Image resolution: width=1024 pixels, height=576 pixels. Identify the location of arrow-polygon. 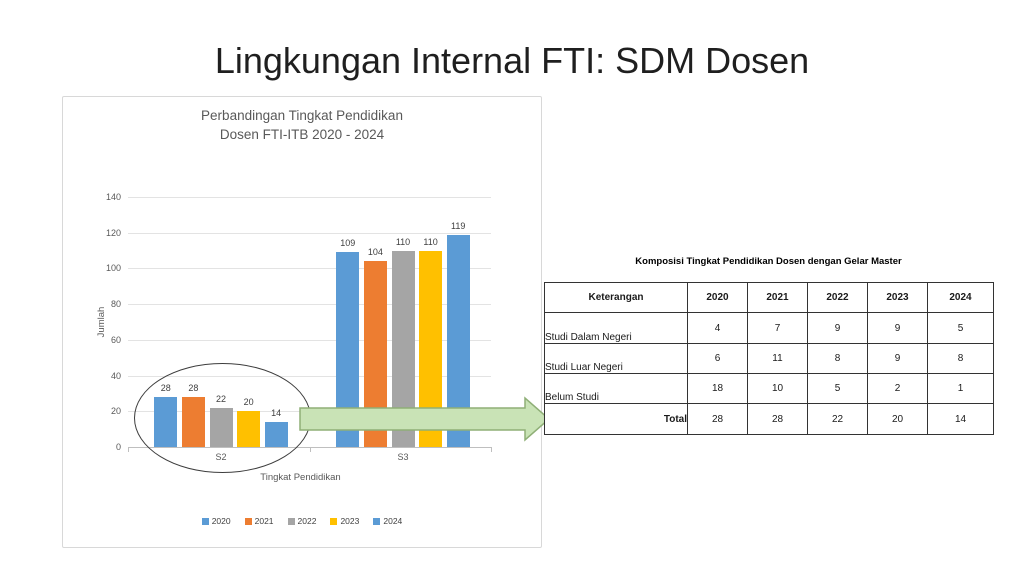
(425, 419).